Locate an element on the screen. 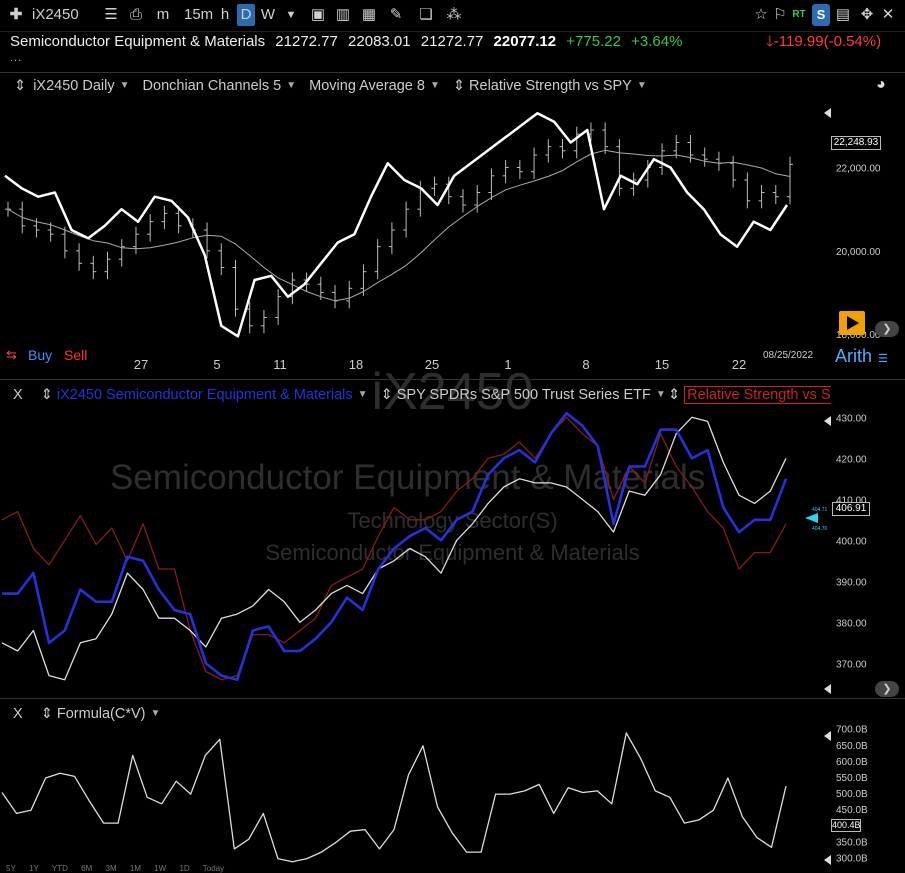  scale-marker-bottom is located at coordinates (827, 860).